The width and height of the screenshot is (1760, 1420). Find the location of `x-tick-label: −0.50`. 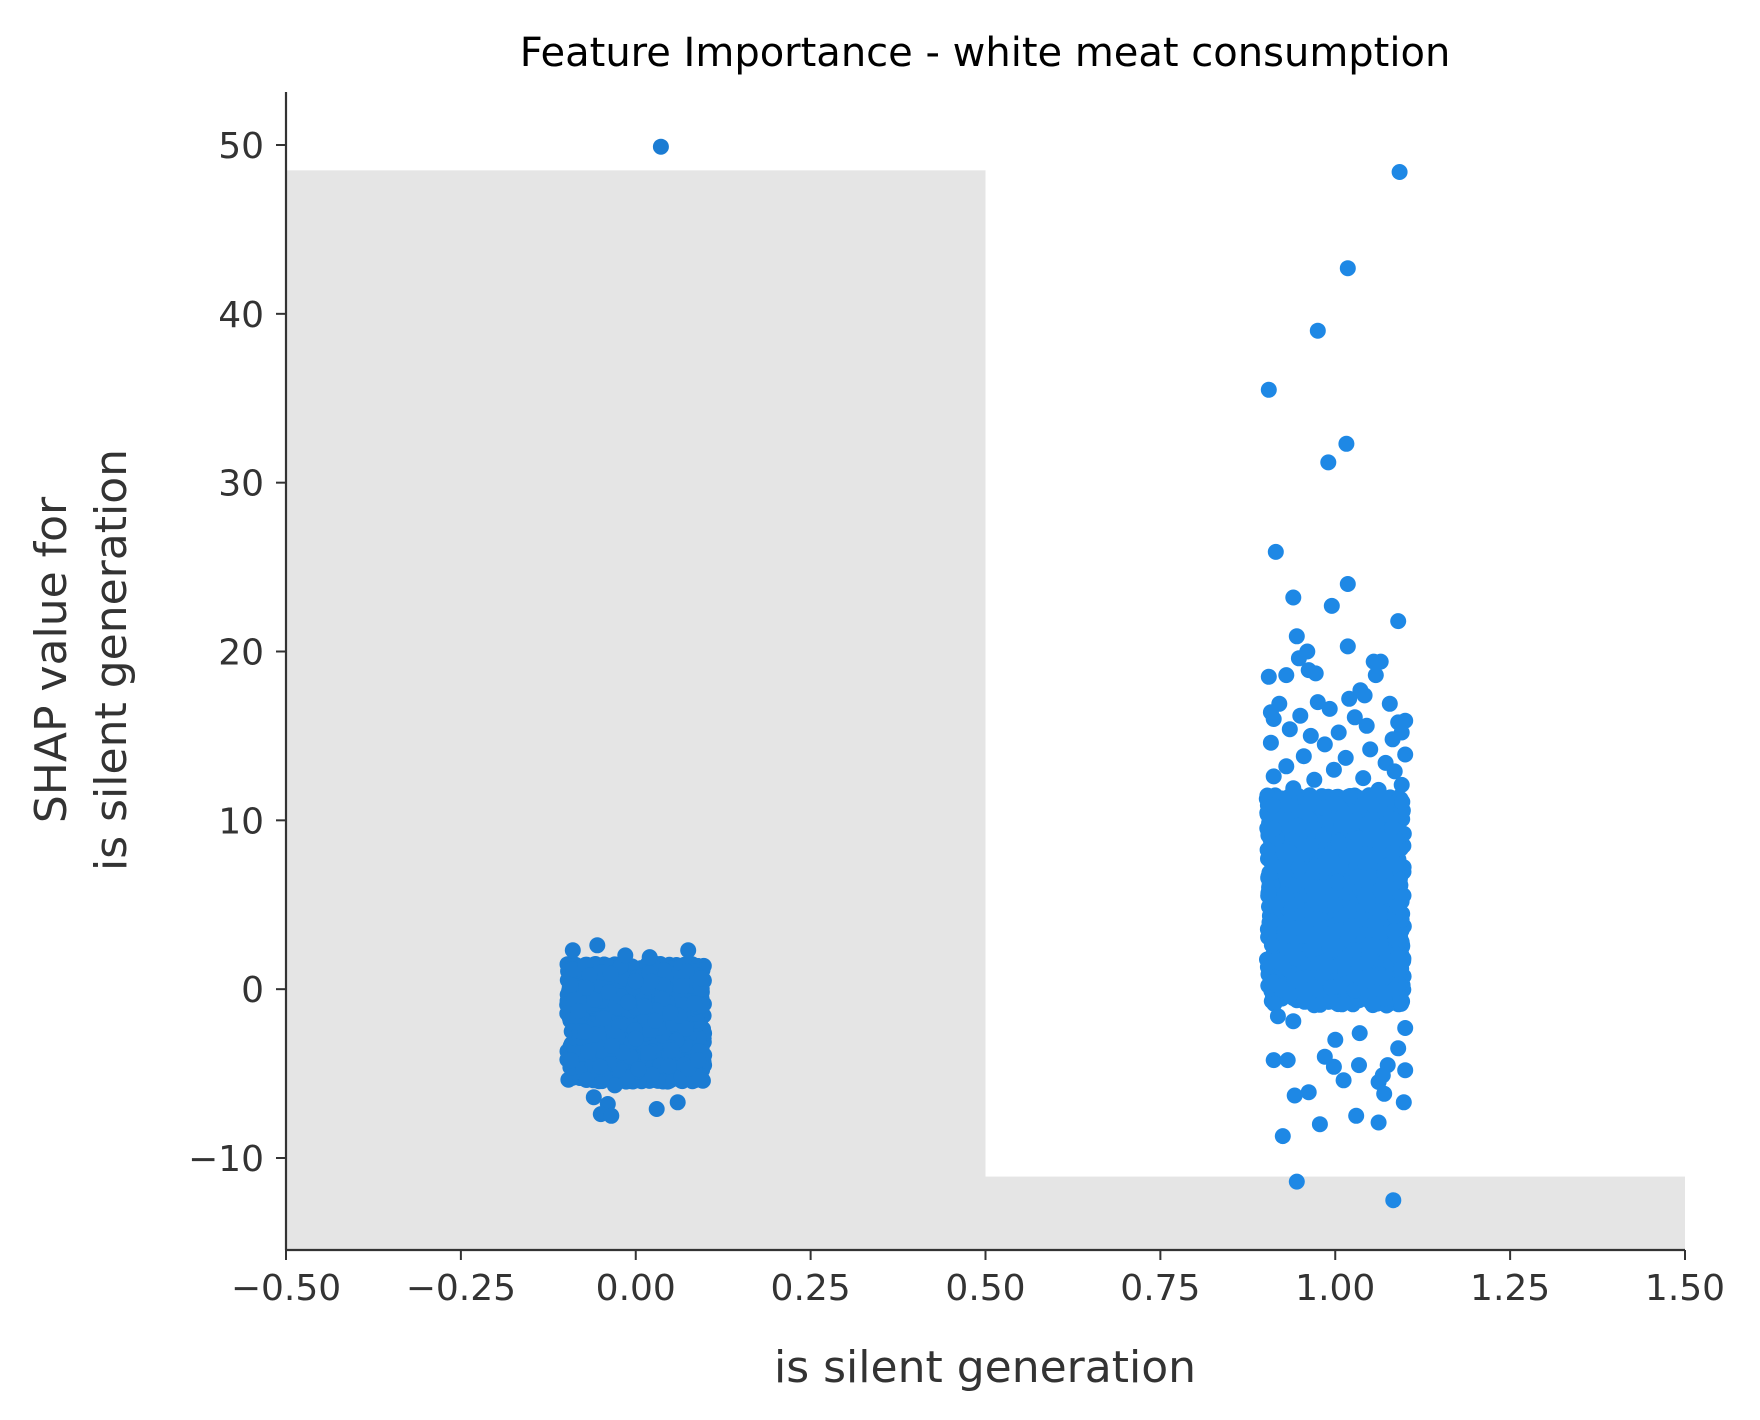

x-tick-label: −0.50 is located at coordinates (286, 1288).